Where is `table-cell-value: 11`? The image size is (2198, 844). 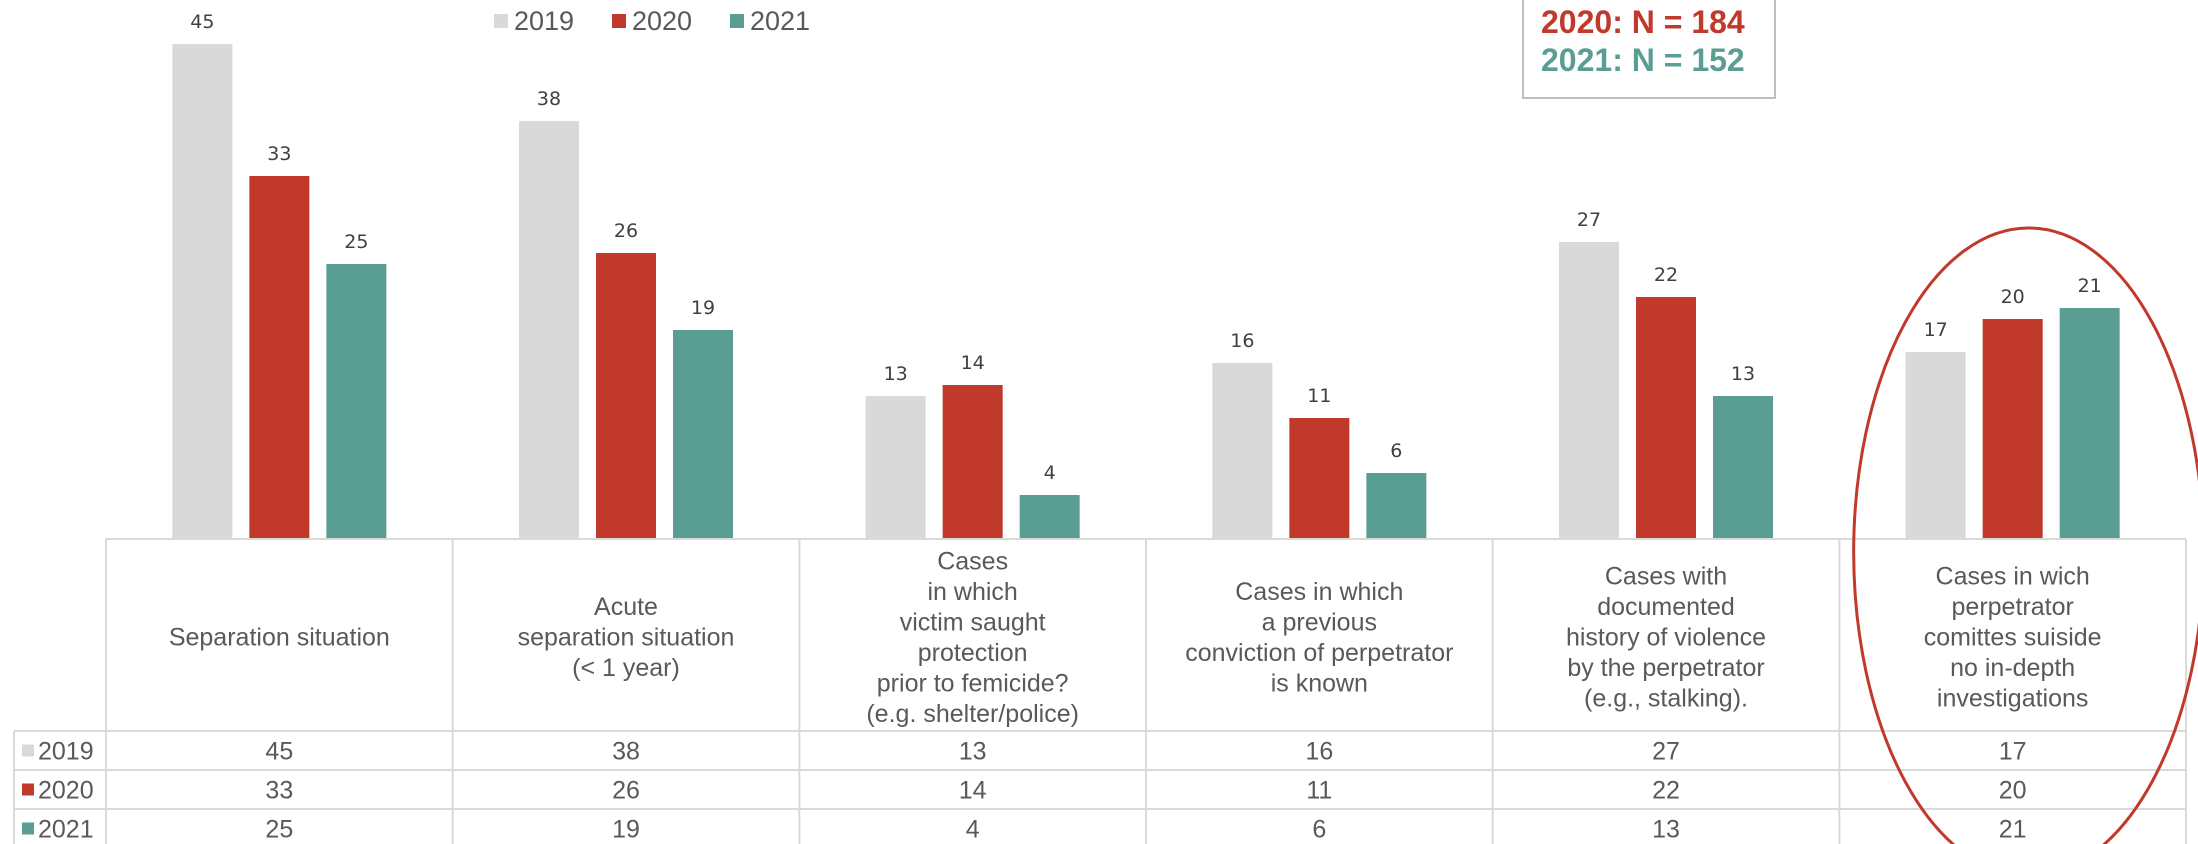 table-cell-value: 11 is located at coordinates (1319, 791).